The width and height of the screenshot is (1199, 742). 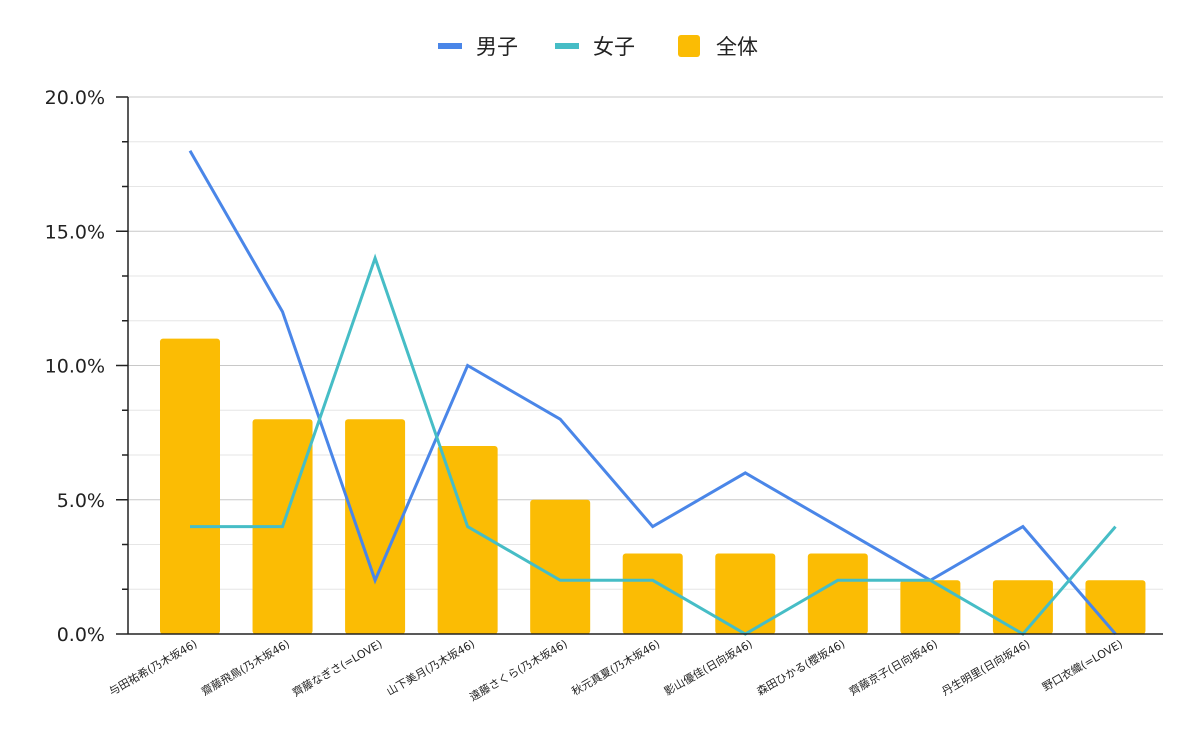 I want to click on legend-item: 全体, so click(x=718, y=47).